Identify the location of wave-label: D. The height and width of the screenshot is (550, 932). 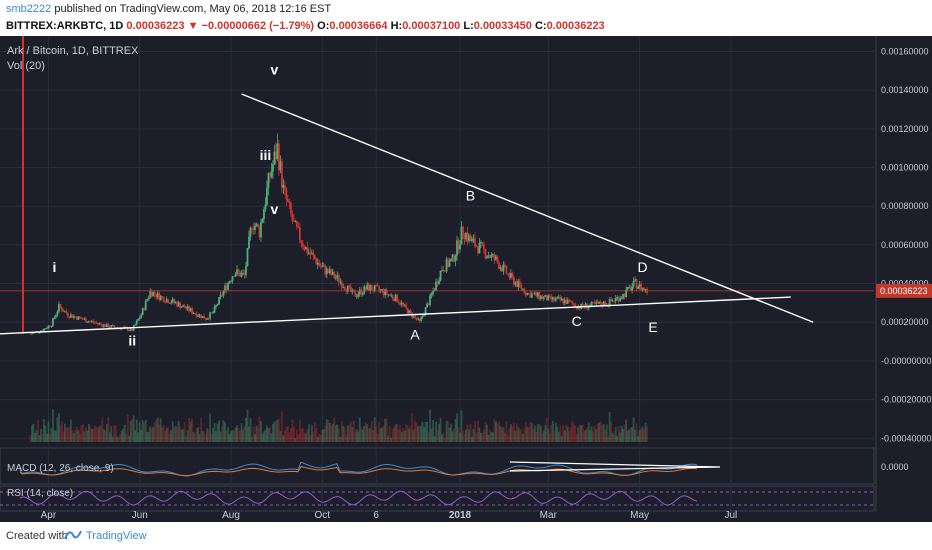
(643, 267).